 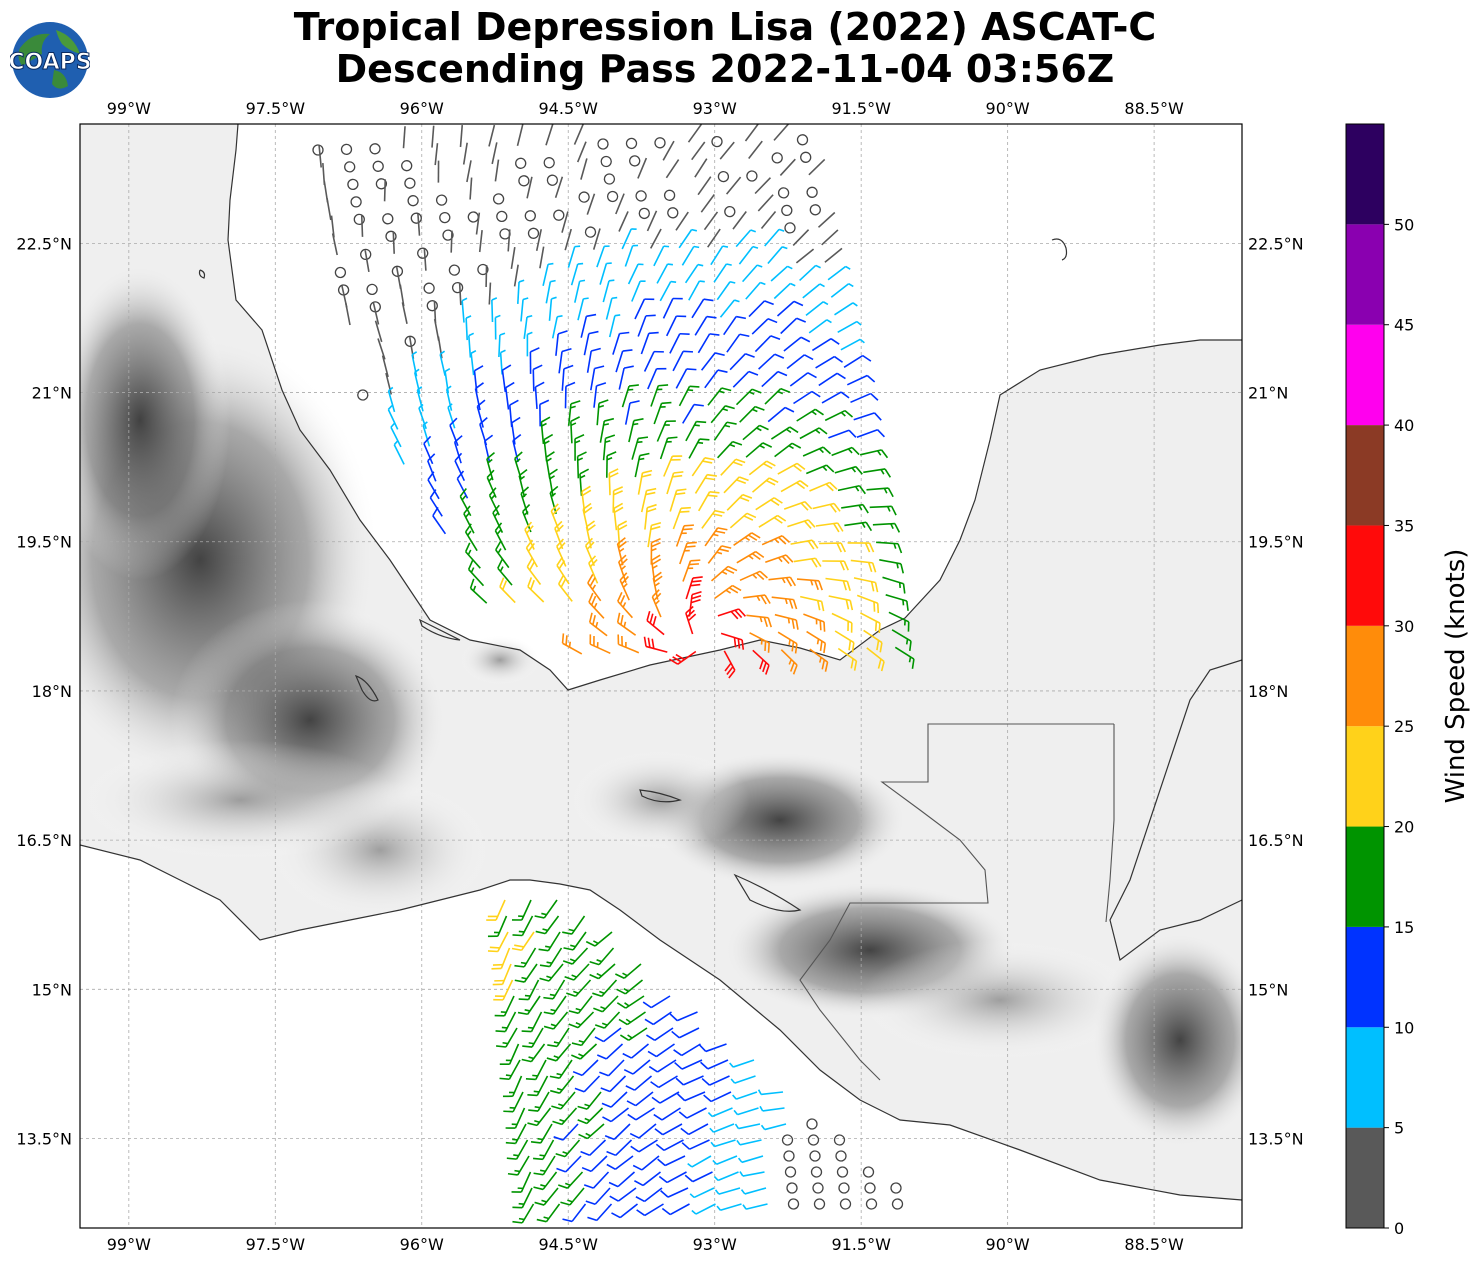 What do you see at coordinates (276, 1244) in the screenshot?
I see `lon-tick-label-bottom: 97.5°W` at bounding box center [276, 1244].